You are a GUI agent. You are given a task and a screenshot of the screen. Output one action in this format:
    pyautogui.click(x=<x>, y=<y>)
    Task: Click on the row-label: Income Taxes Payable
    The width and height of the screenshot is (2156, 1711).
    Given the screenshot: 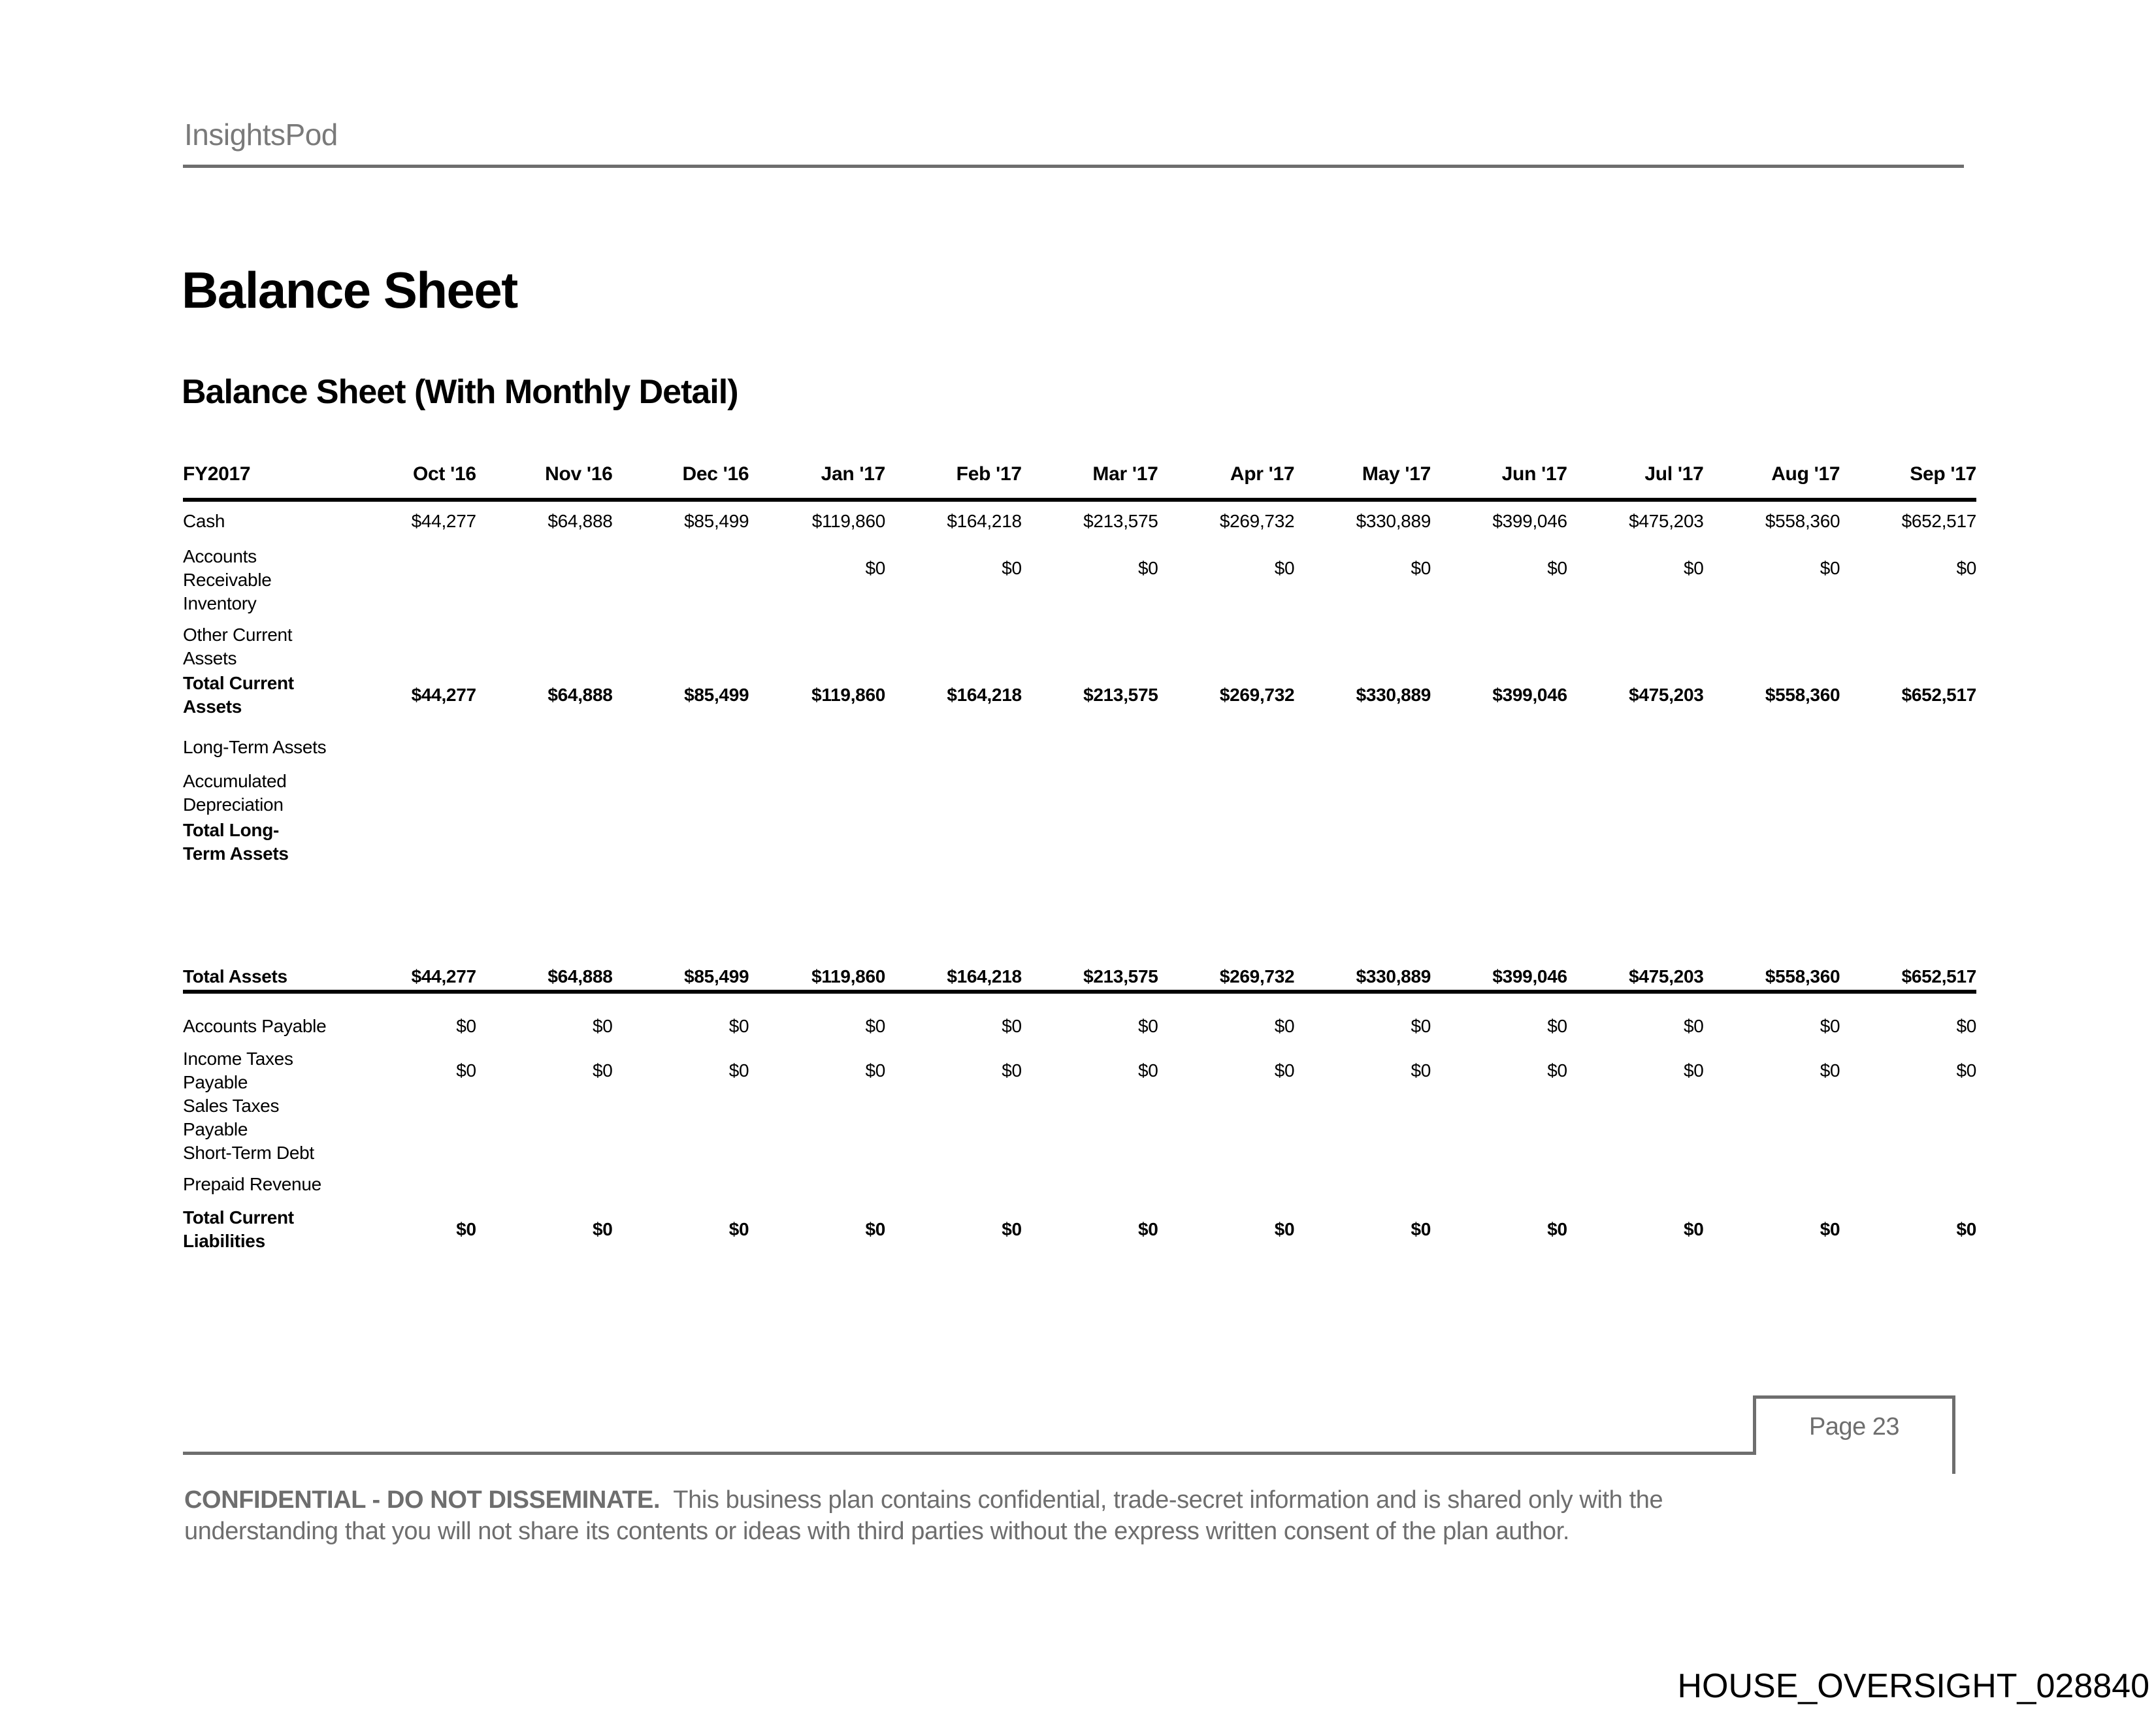 What is the action you would take?
    pyautogui.click(x=238, y=1070)
    